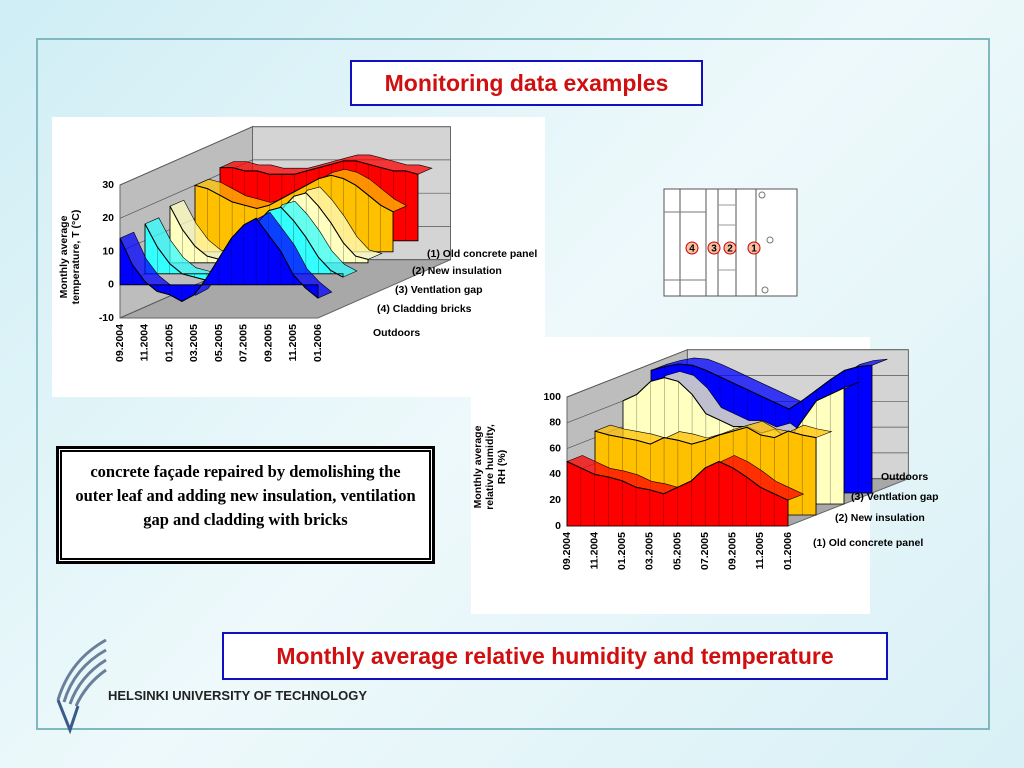 The image size is (1024, 768). Describe the element at coordinates (555, 448) in the screenshot. I see `y-tick-label: 60` at that location.